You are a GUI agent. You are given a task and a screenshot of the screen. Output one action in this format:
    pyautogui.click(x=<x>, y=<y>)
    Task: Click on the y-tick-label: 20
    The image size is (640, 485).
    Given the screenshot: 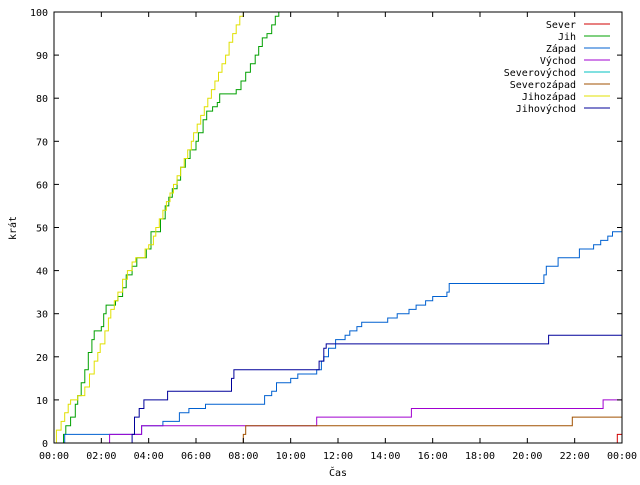 What is the action you would take?
    pyautogui.click(x=42, y=358)
    